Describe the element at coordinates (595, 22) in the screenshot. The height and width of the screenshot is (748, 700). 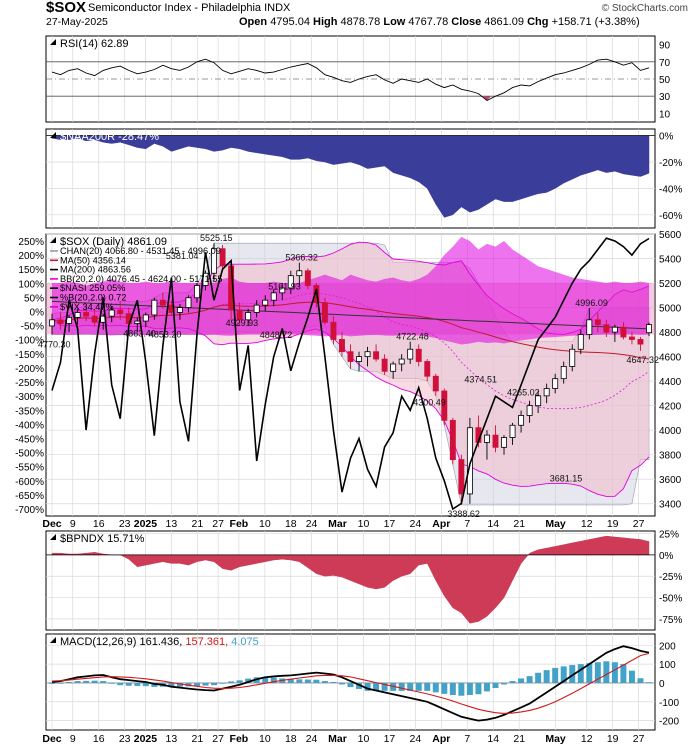
I see `chg-value: +158.71 (+3.38%)` at that location.